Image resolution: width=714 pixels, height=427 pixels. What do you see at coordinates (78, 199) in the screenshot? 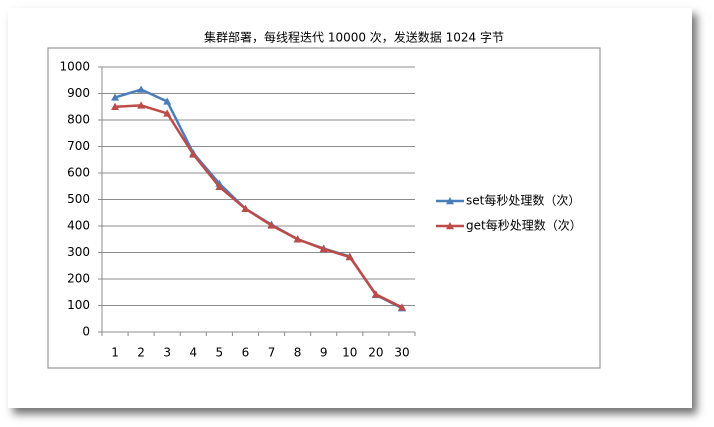
I see `y-tick-label: 500` at bounding box center [78, 199].